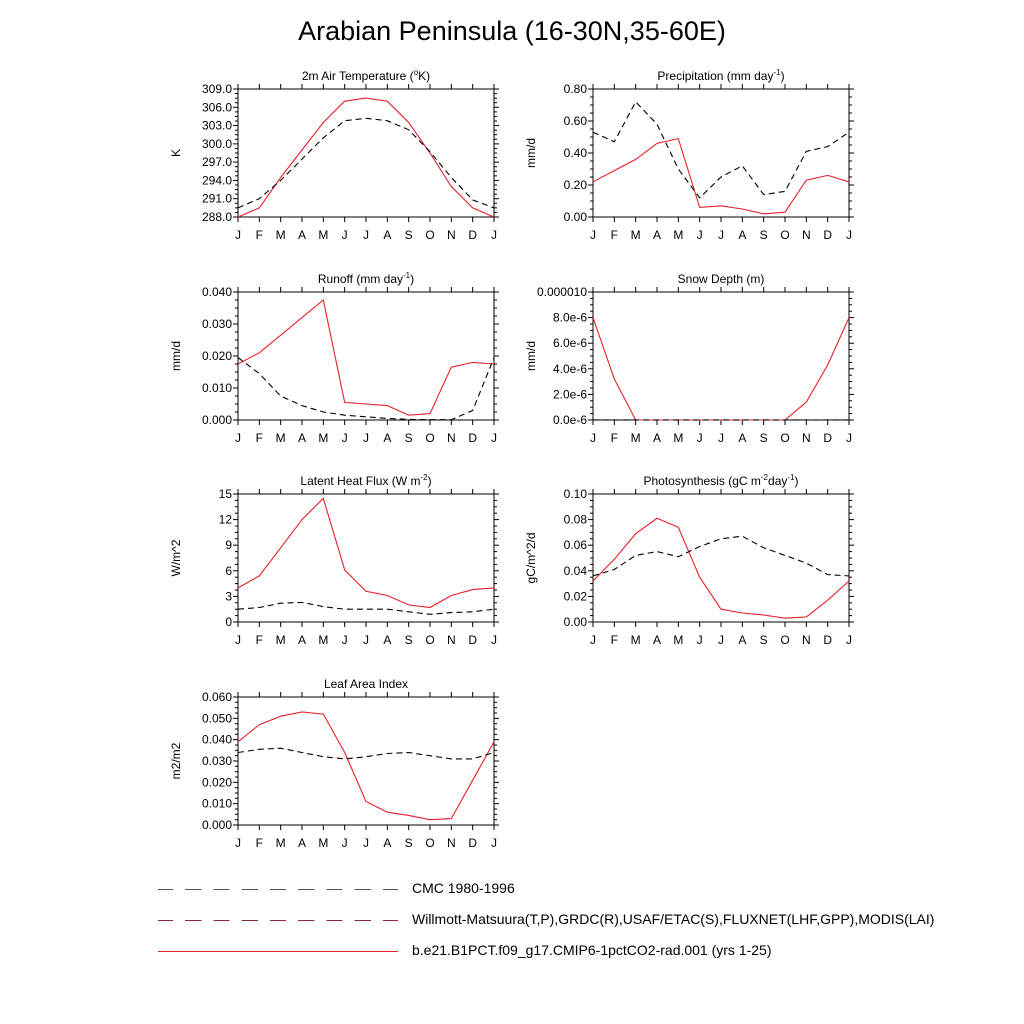 The height and width of the screenshot is (1024, 1024). Describe the element at coordinates (576, 185) in the screenshot. I see `y-tick-label: 0.20` at that location.